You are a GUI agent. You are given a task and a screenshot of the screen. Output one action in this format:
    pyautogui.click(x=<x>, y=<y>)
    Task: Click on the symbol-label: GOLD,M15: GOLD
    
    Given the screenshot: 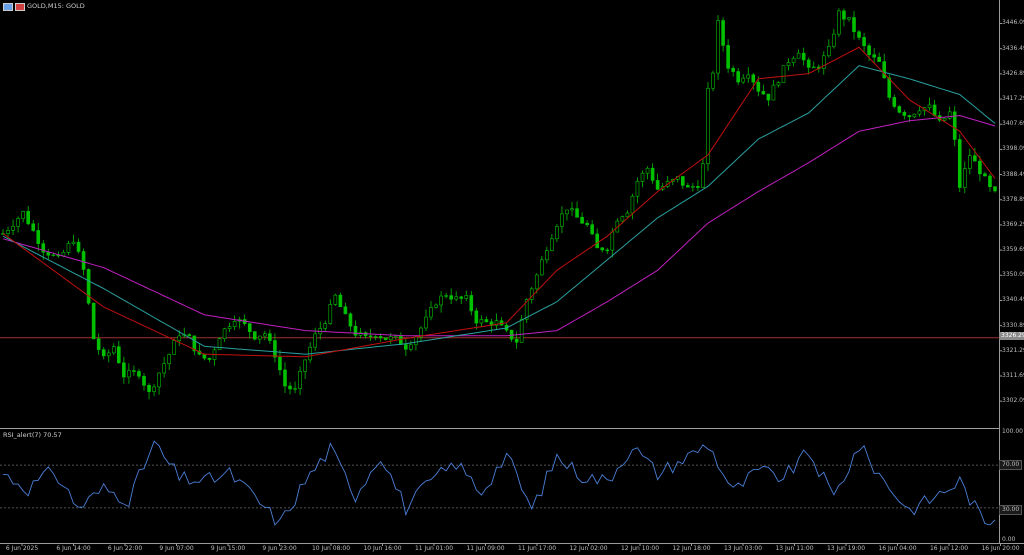 What is the action you would take?
    pyautogui.click(x=56, y=6)
    